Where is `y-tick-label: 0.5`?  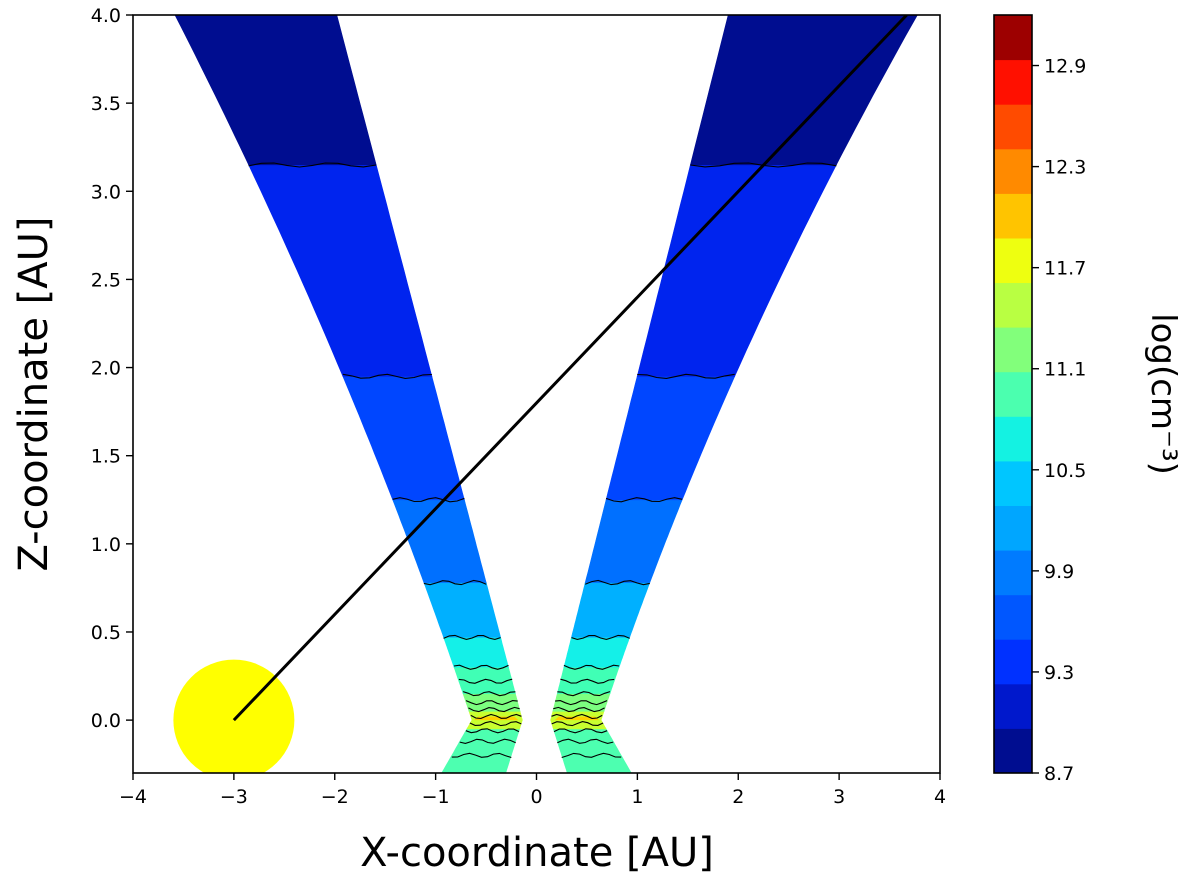 y-tick-label: 0.5 is located at coordinates (106, 633).